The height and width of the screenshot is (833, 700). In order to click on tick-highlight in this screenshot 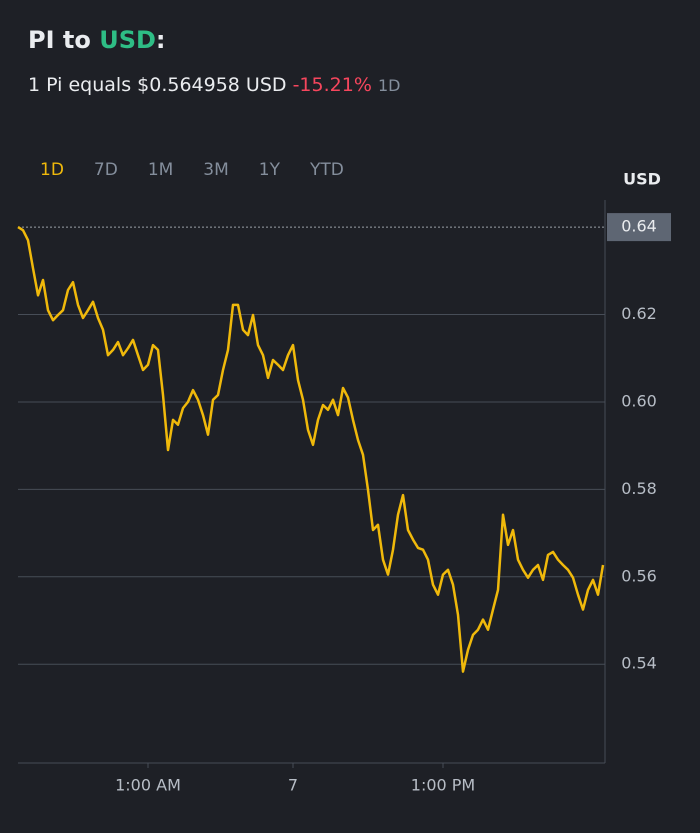, I will do `click(639, 227)`.